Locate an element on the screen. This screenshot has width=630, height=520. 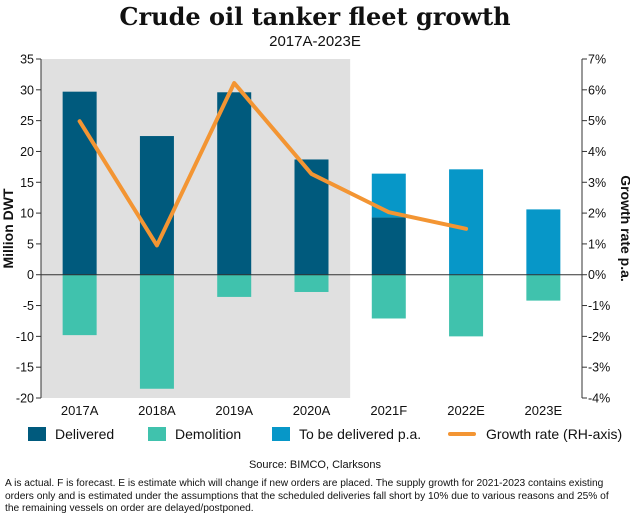
y2-tick-label: 2% is located at coordinates (597, 214).